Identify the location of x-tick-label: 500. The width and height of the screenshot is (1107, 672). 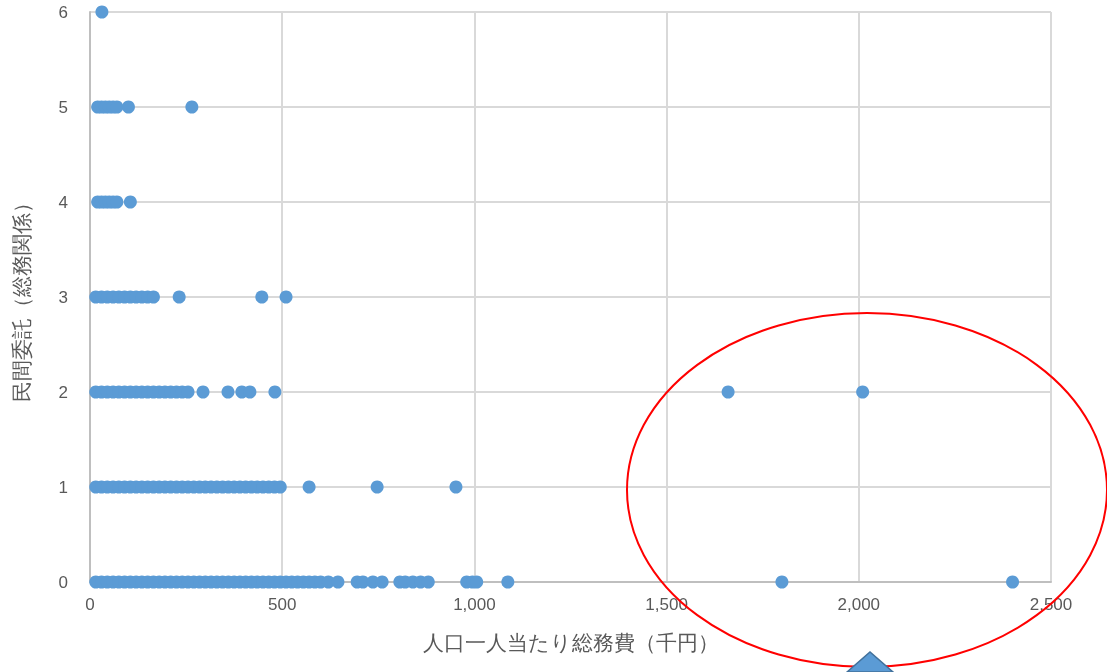
(282, 604).